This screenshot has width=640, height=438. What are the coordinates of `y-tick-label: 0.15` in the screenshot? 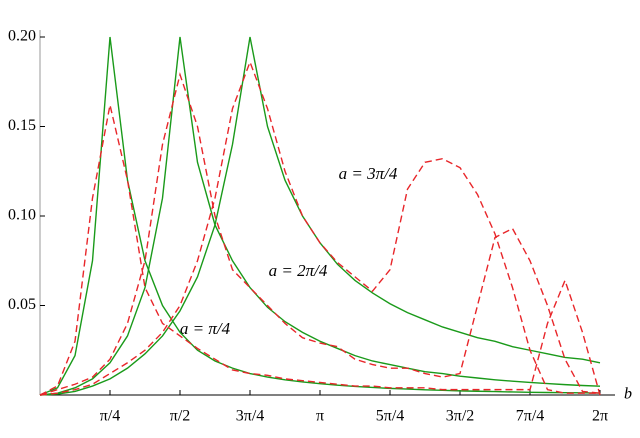 It's located at (22, 125).